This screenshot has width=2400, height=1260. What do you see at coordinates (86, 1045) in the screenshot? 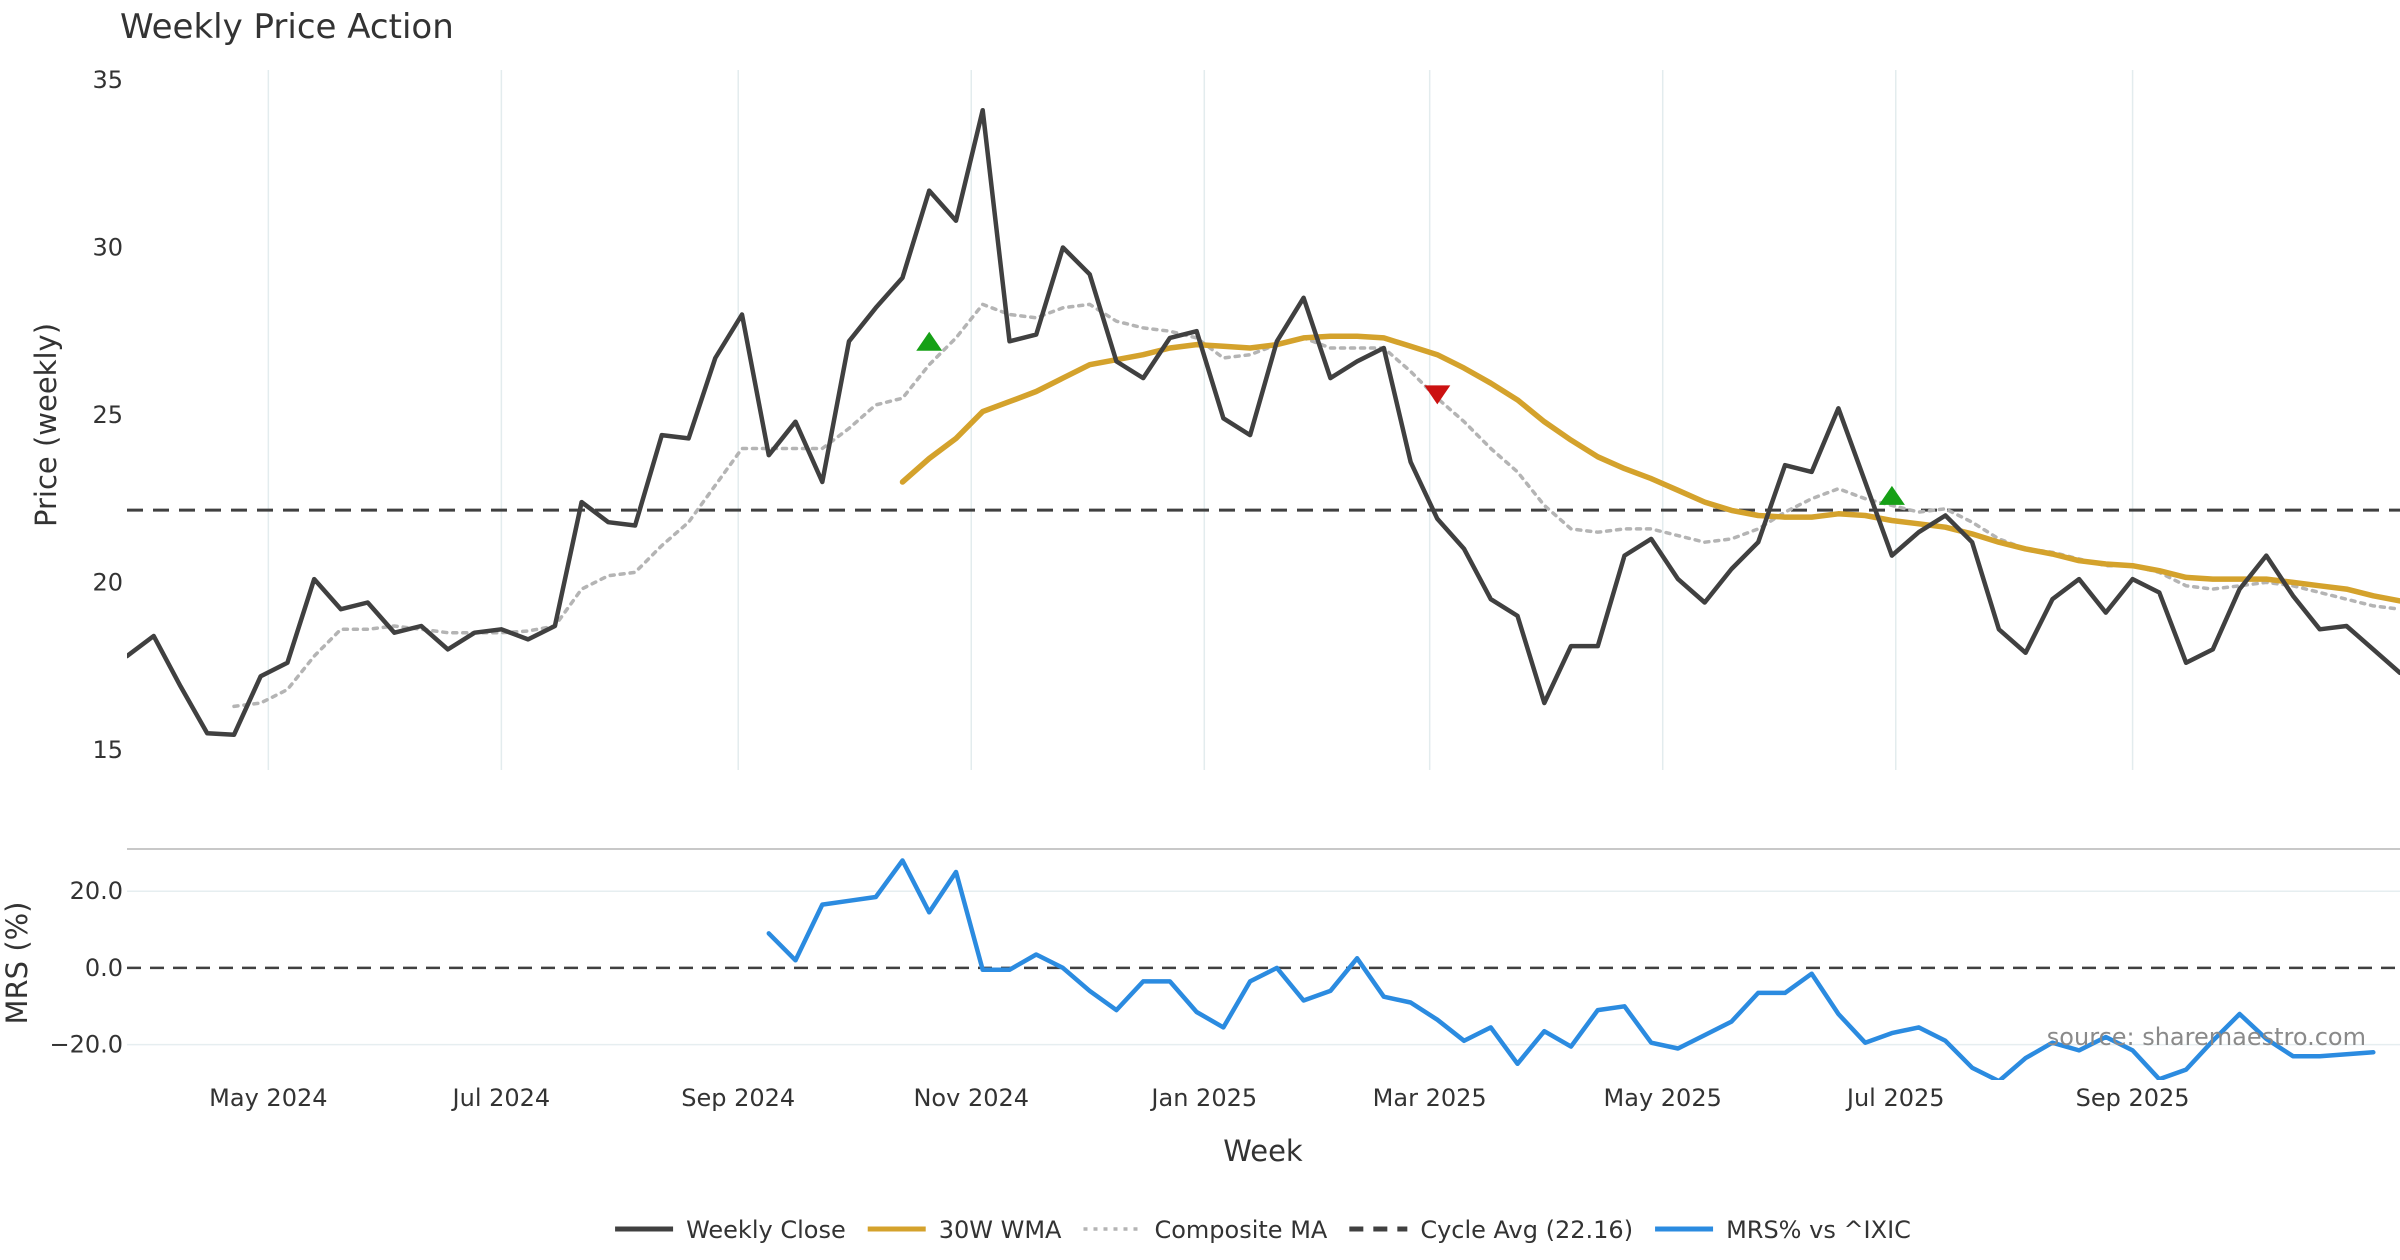
I see `mrs-y-tick-label: −20.0` at bounding box center [86, 1045].